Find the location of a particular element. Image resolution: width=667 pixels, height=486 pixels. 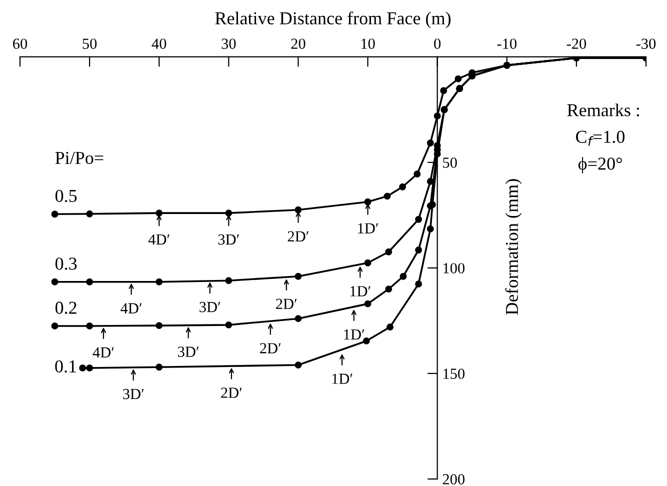

series-label: 0.2 is located at coordinates (65, 308).